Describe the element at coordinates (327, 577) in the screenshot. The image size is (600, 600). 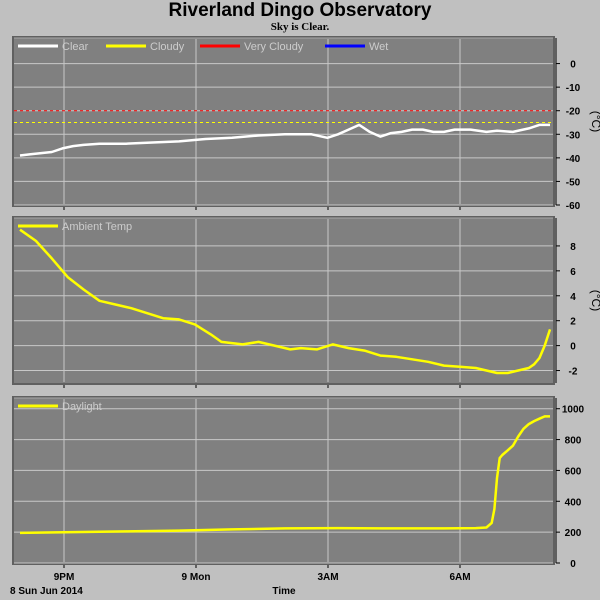
I see `x-tick-label: 3AM` at that location.